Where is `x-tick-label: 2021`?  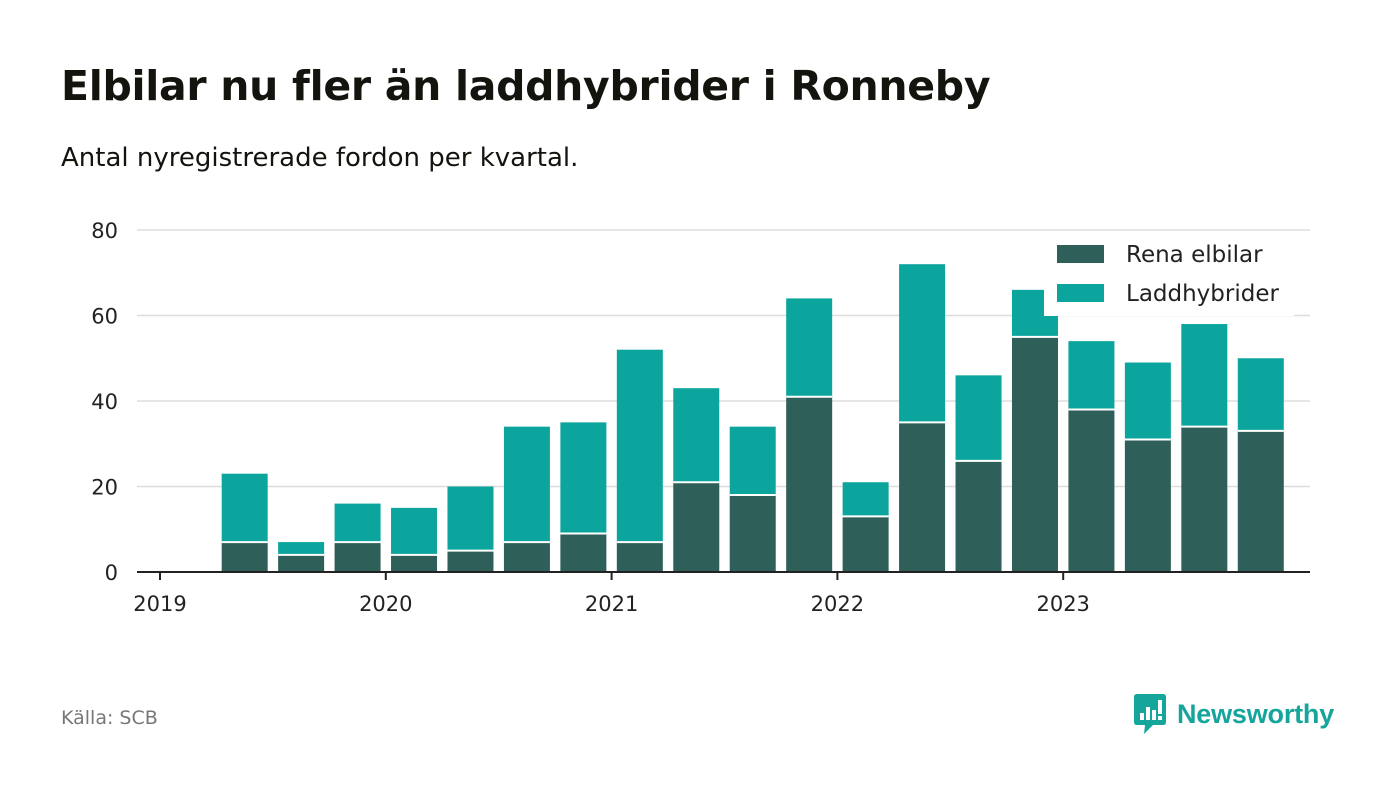 x-tick-label: 2021 is located at coordinates (611, 604).